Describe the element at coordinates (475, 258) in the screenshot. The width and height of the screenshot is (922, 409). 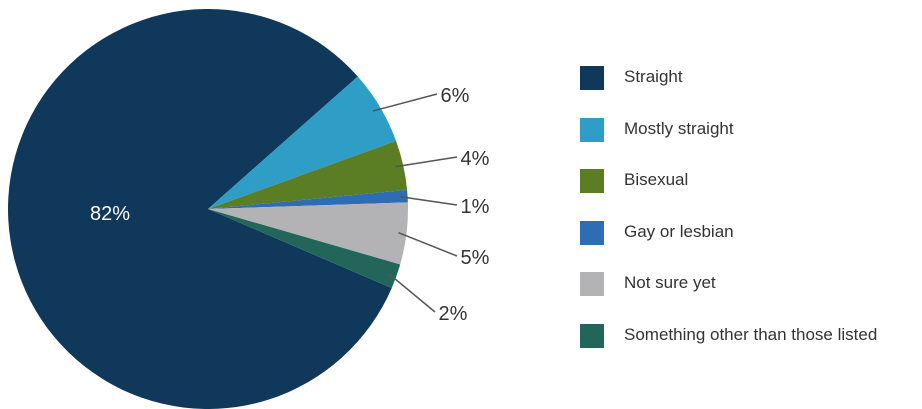
I see `slice-label-not-sure-yet: 5%` at that location.